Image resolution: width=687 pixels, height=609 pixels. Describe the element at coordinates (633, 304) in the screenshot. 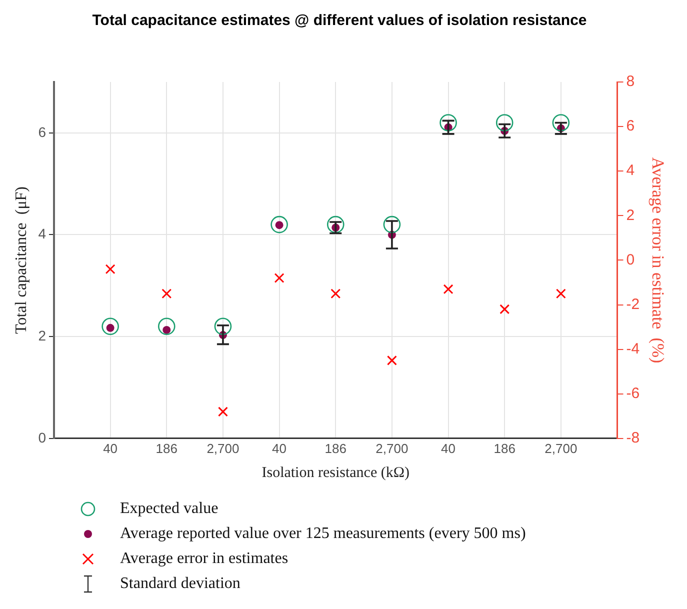

I see `y2-tick-label: -2` at that location.